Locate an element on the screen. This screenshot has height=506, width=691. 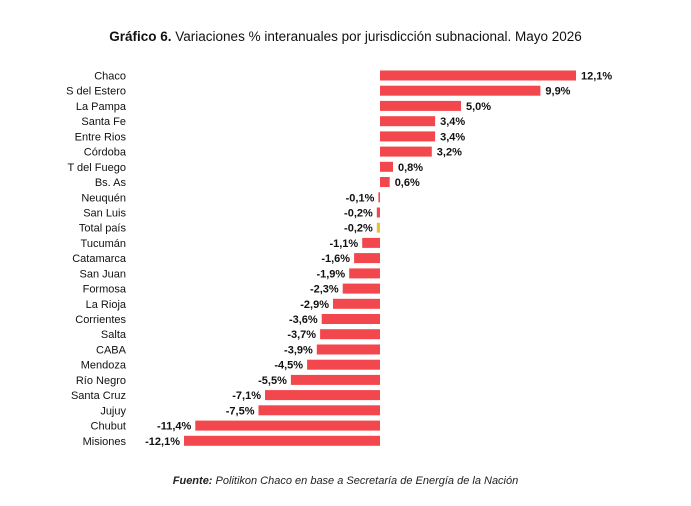
data-label: -1,9% is located at coordinates (330, 274).